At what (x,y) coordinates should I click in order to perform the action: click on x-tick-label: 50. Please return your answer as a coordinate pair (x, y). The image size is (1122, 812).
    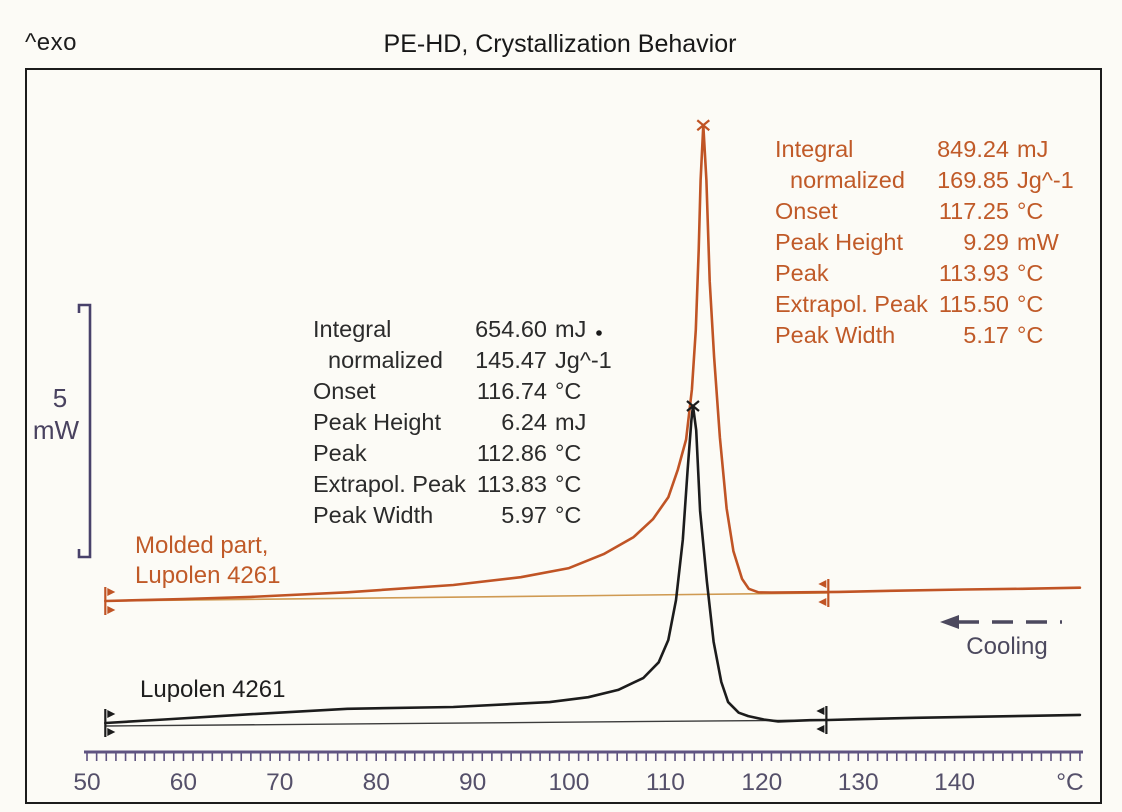
    Looking at the image, I should click on (86, 782).